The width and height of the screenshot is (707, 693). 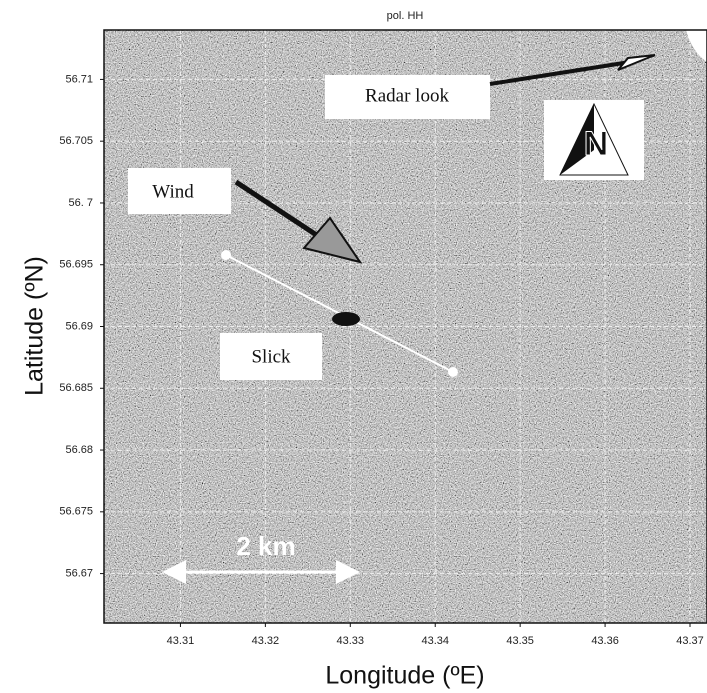 What do you see at coordinates (79, 79) in the screenshot?
I see `y-tick-label: 56.71` at bounding box center [79, 79].